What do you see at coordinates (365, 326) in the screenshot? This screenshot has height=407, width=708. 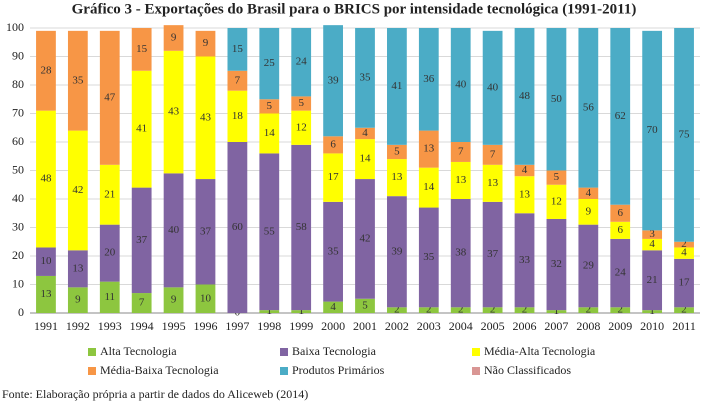 I see `x-tick-label: 2001` at bounding box center [365, 326].